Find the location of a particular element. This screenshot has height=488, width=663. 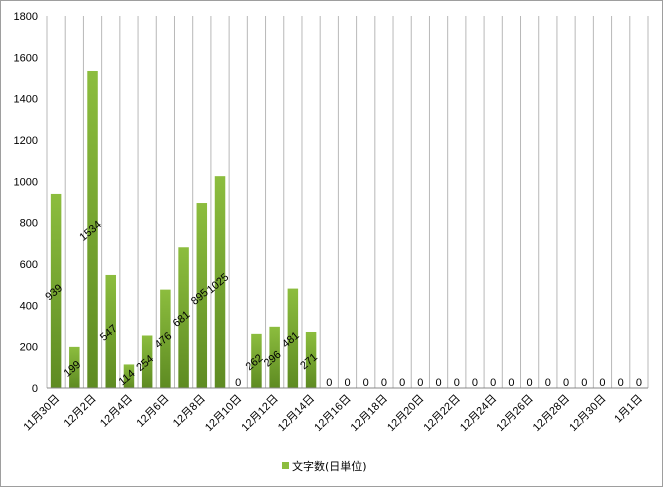

y-tick-label: 1200 is located at coordinates (26, 141).